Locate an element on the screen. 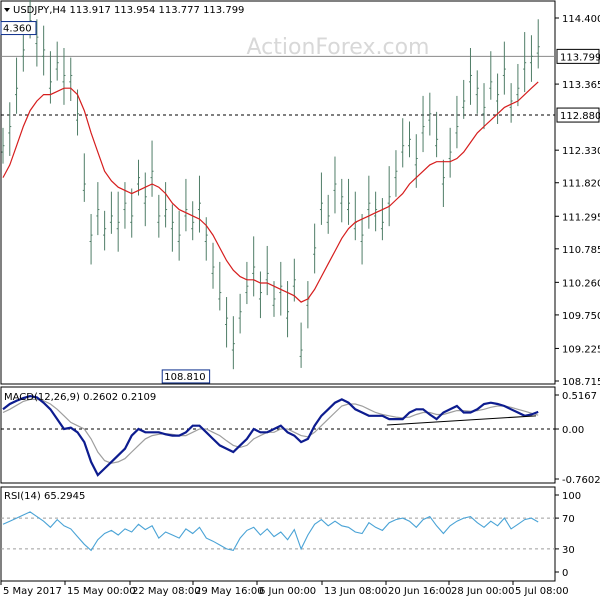  macd-line is located at coordinates (270, 435).